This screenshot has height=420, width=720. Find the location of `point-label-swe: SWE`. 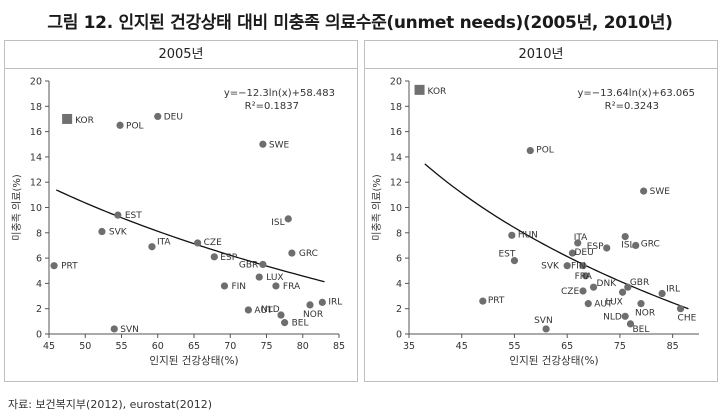

point-label-swe: SWE is located at coordinates (279, 145).